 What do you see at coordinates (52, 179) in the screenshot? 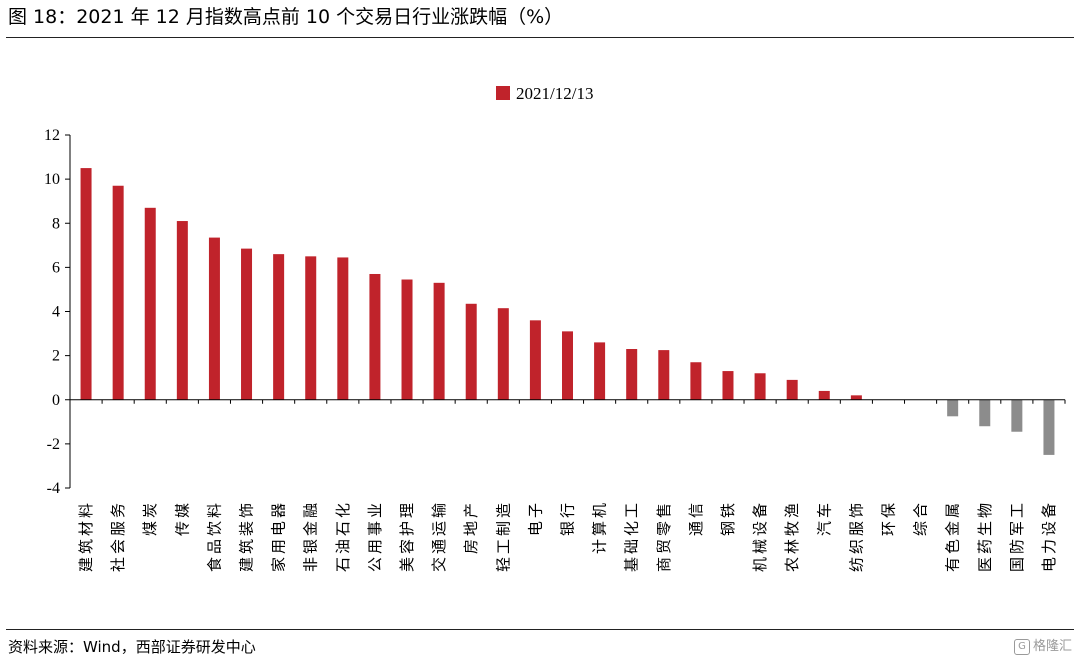
I see `y-tick-label: 10` at bounding box center [52, 179].